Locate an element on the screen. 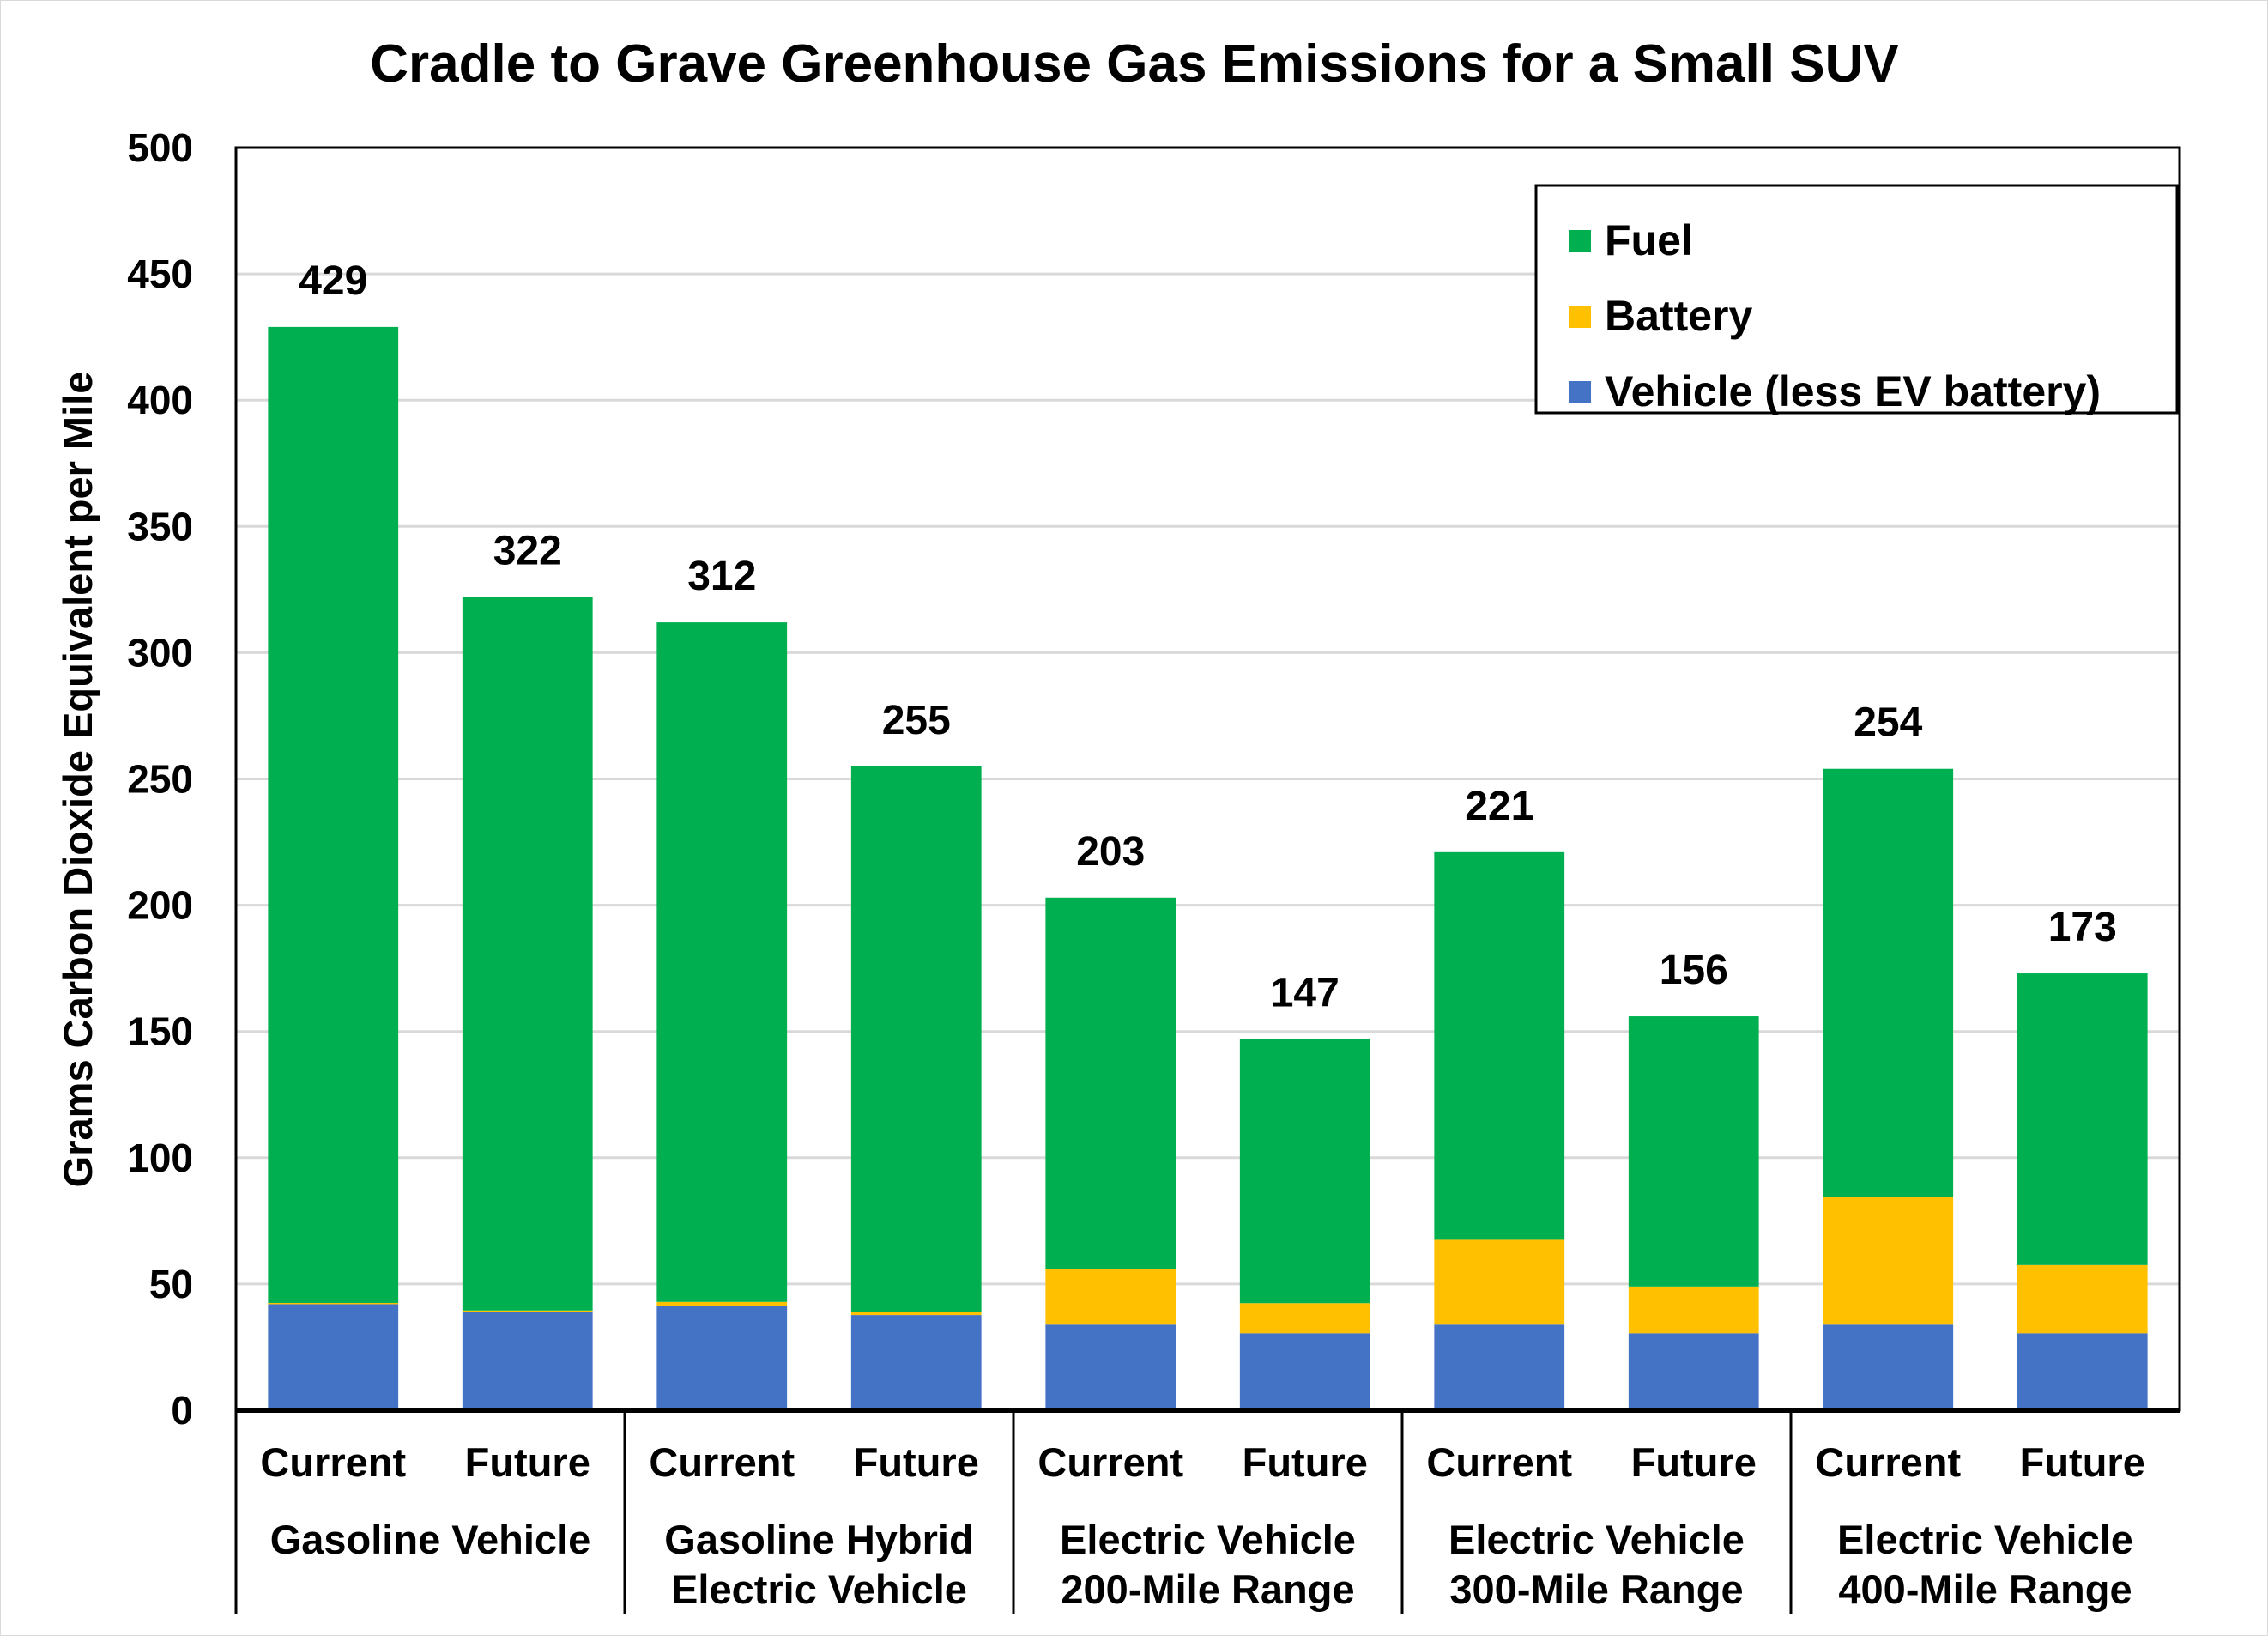 The width and height of the screenshot is (2268, 1636). y-tick-label: 100 is located at coordinates (160, 1158).